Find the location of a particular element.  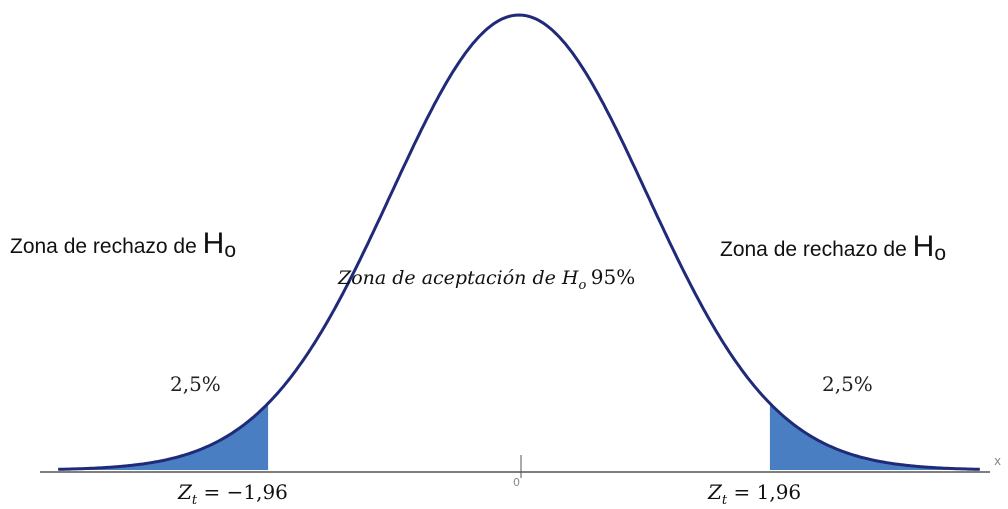

x-axis-label: x is located at coordinates (997, 461).